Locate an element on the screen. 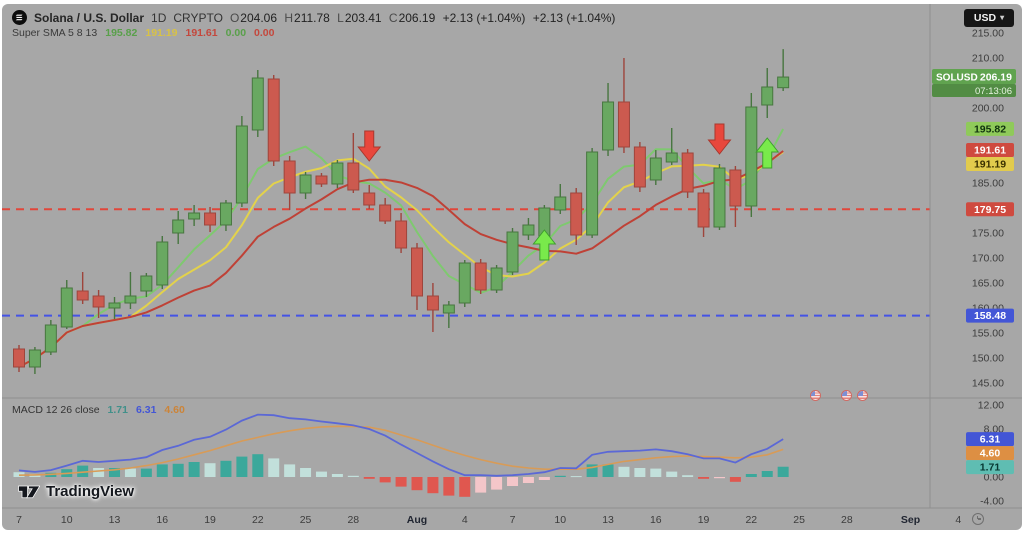 The width and height of the screenshot is (1024, 538). sell-signal-arrow-icon is located at coordinates (369, 146).